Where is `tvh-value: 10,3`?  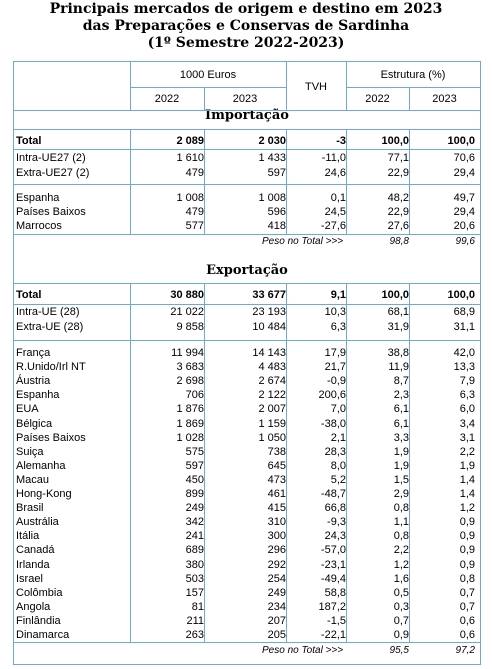
tvh-value: 10,3 is located at coordinates (335, 311).